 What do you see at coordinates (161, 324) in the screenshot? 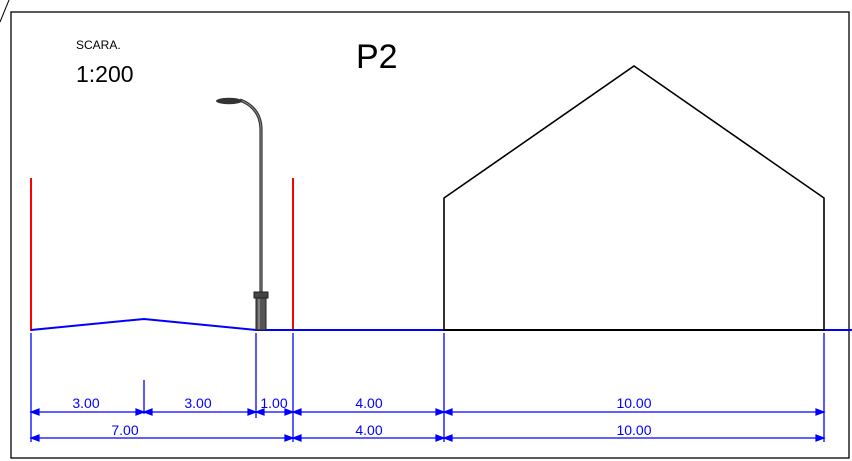
I see `road-profile` at bounding box center [161, 324].